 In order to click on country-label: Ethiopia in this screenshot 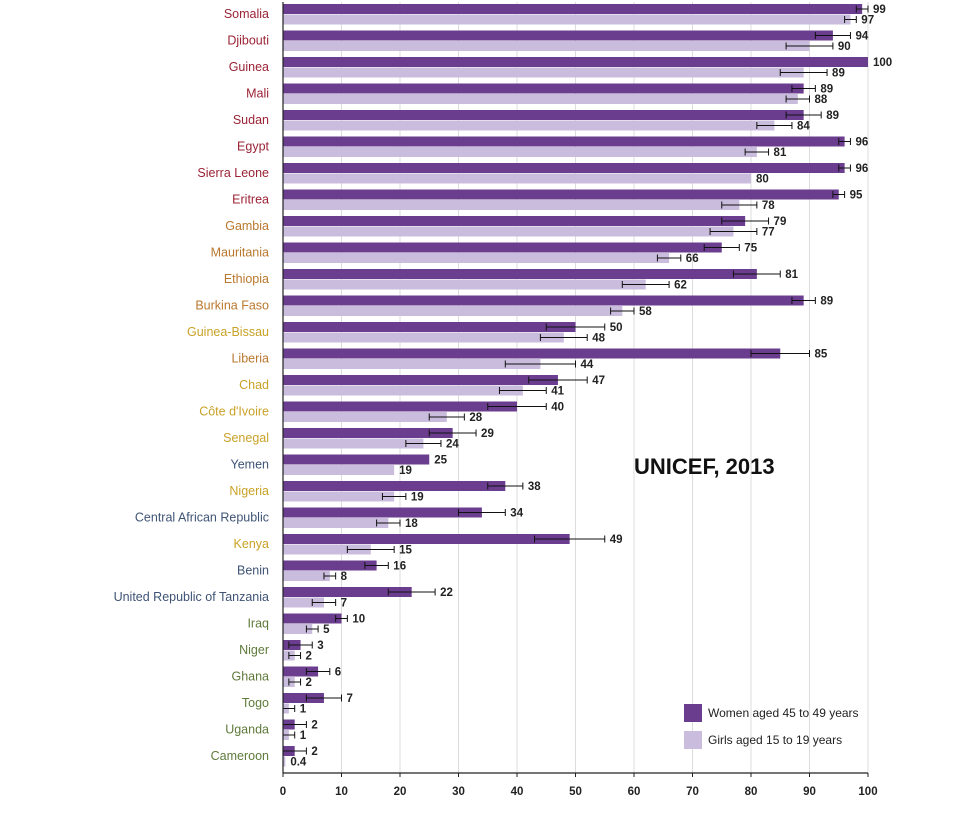, I will do `click(246, 279)`.